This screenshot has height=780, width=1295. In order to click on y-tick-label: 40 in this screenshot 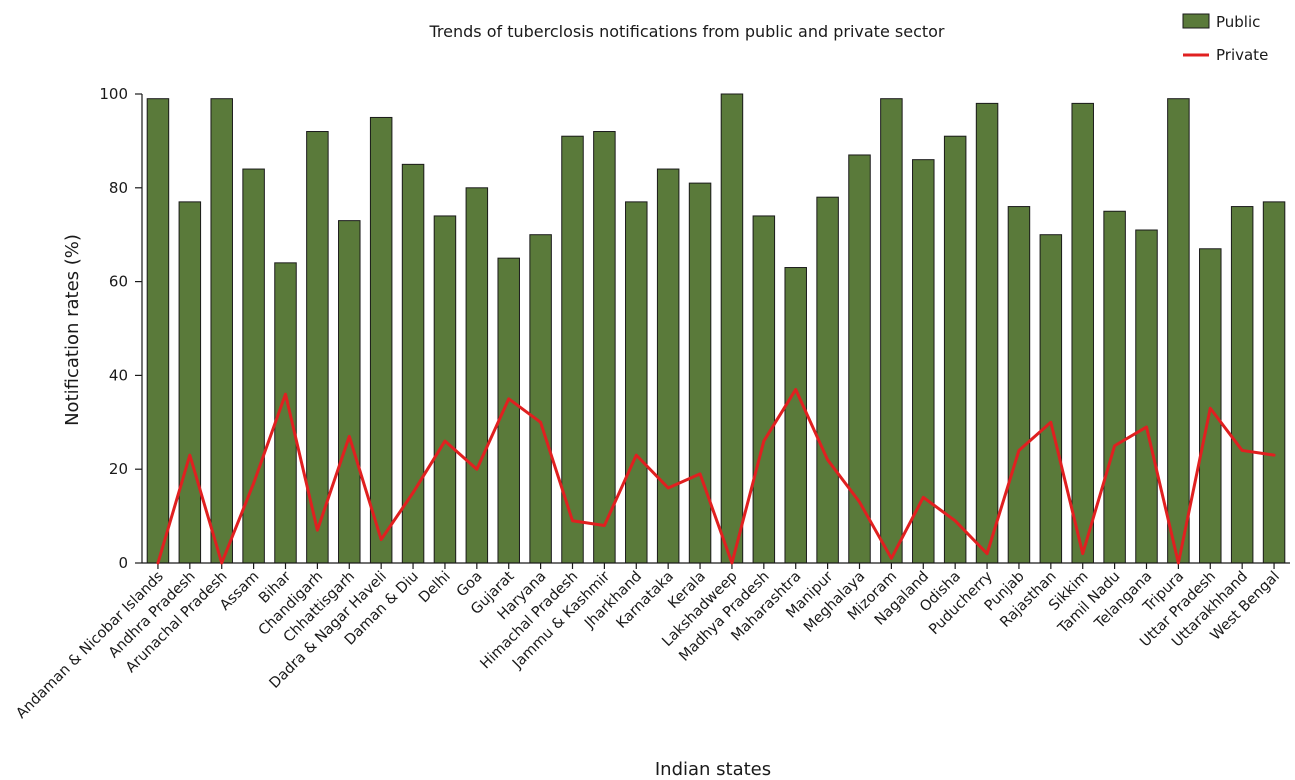, I will do `click(118, 375)`.